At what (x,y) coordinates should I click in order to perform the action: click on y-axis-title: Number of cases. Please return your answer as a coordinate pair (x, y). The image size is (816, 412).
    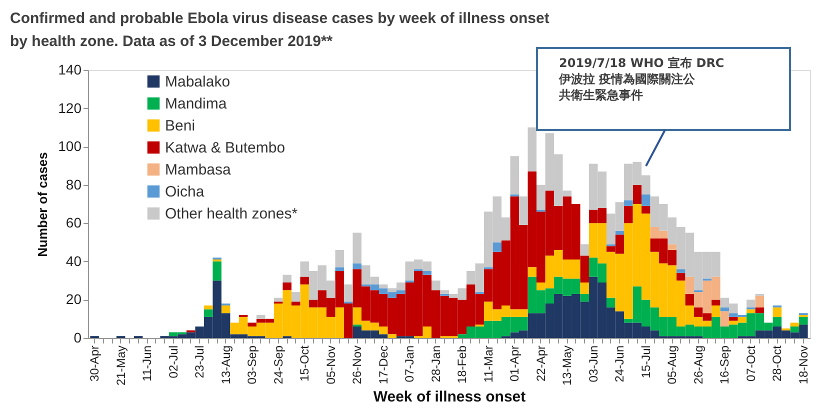
    Looking at the image, I should click on (42, 204).